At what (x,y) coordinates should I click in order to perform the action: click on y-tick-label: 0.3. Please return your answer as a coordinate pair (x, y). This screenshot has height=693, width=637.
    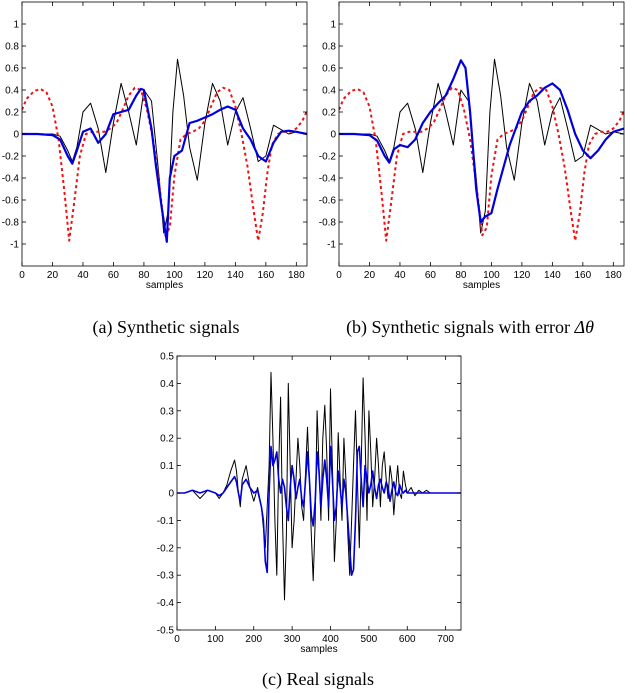
    Looking at the image, I should click on (167, 411).